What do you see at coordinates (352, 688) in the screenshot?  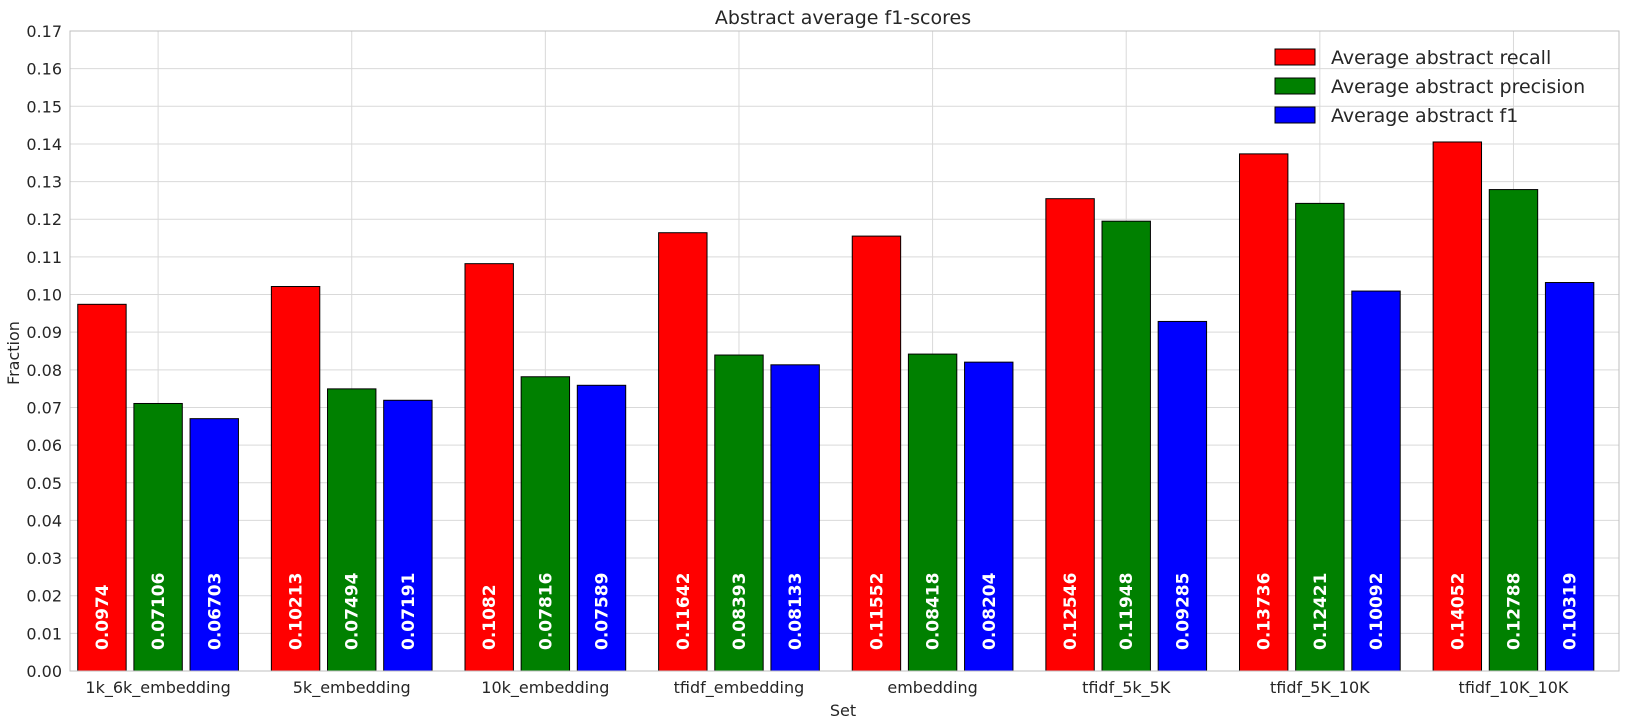 I see `x-tick-label: 5k_embedding` at bounding box center [352, 688].